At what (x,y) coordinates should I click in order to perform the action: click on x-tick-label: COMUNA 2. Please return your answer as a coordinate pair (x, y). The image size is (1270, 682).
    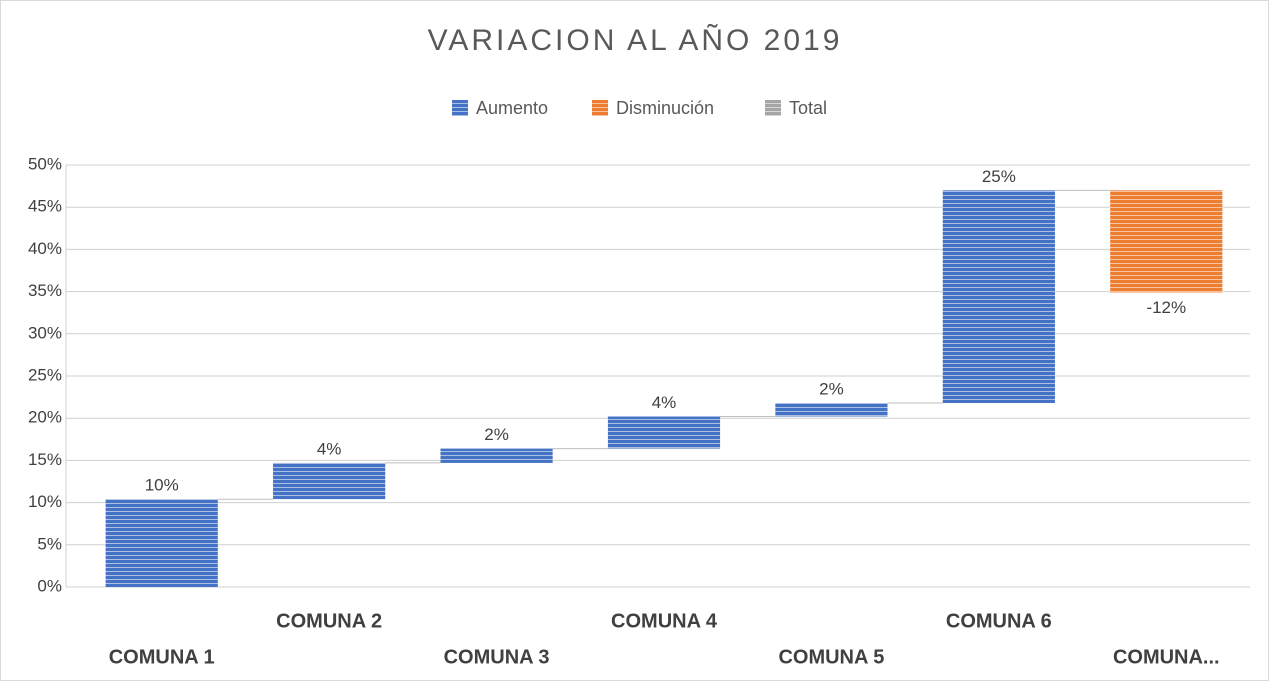
    Looking at the image, I should click on (329, 621).